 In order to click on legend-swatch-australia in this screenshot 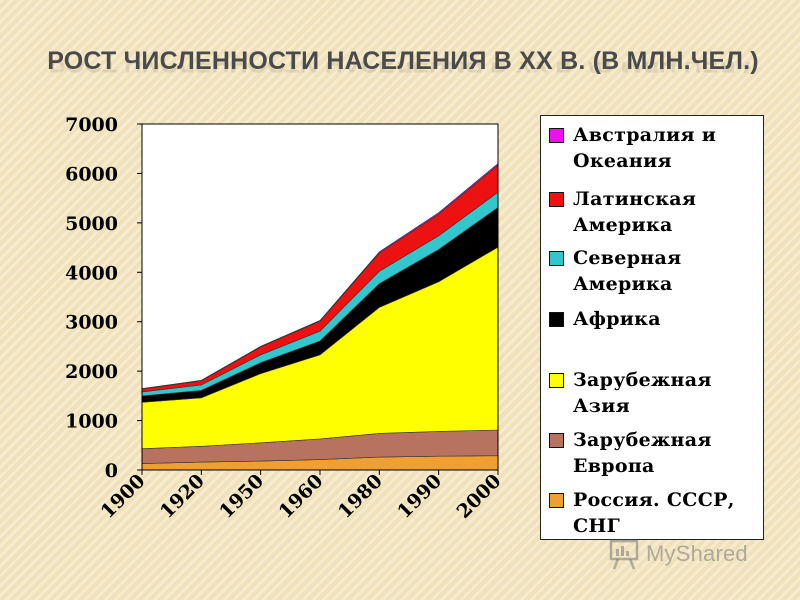, I will do `click(556, 135)`.